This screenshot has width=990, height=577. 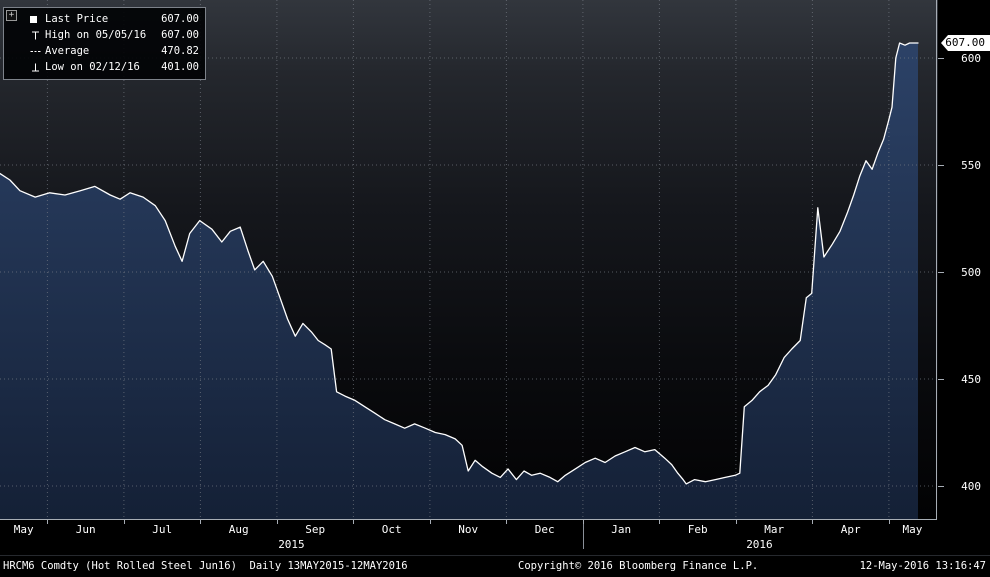 What do you see at coordinates (544, 529) in the screenshot?
I see `month-label: Dec` at bounding box center [544, 529].